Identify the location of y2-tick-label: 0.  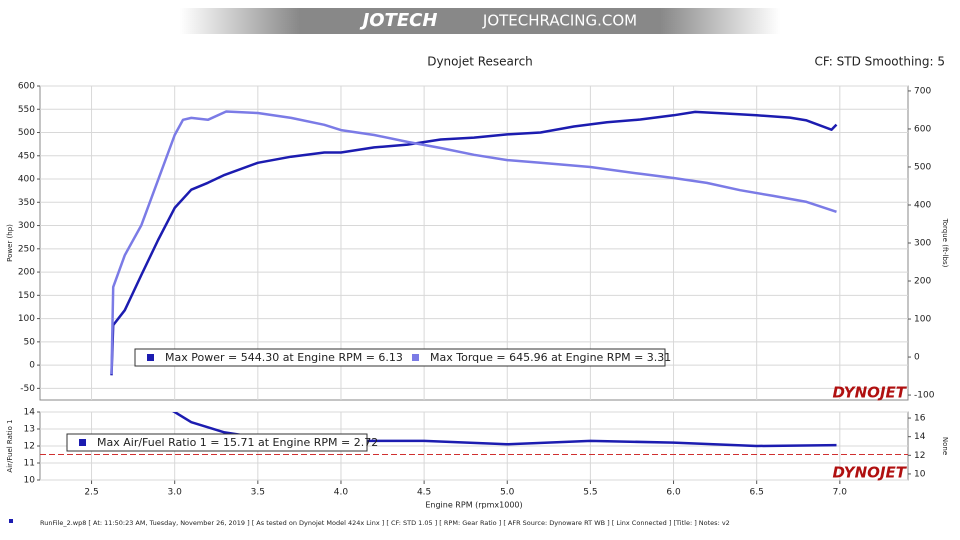
(917, 358).